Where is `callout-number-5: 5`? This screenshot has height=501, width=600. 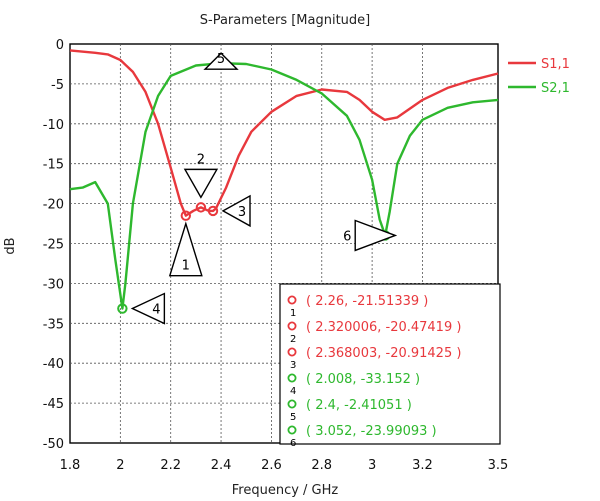
callout-number-5: 5 is located at coordinates (221, 59).